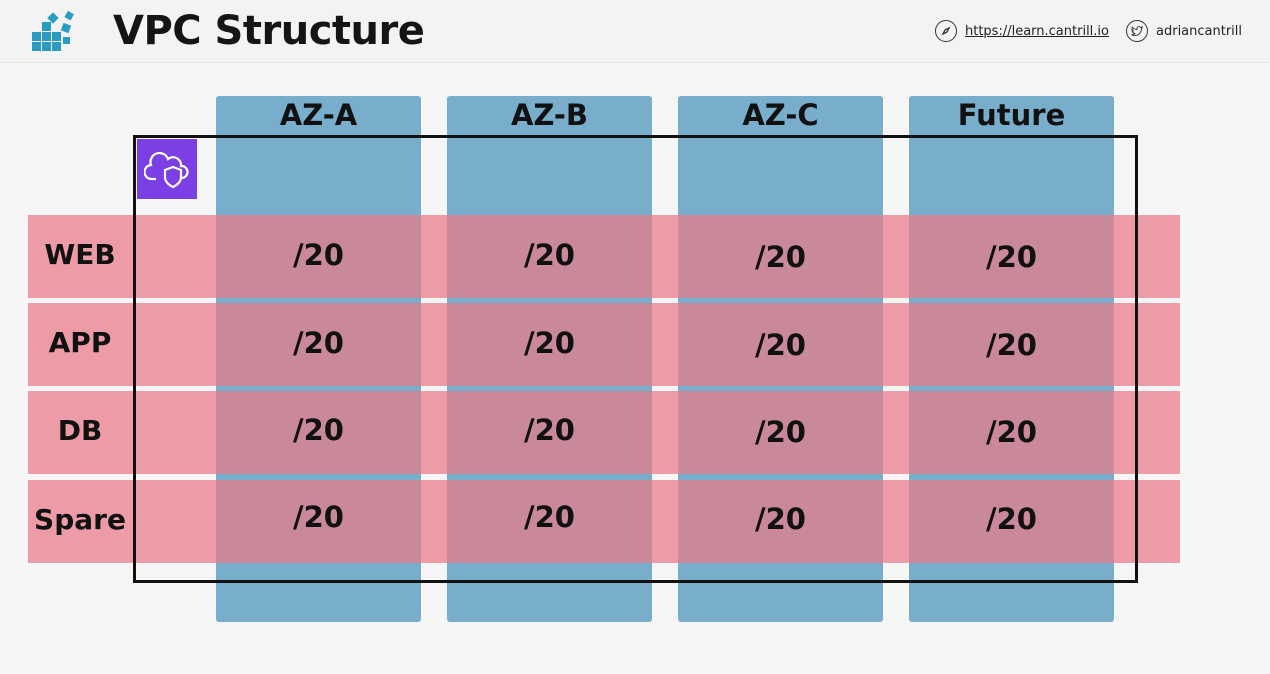 This screenshot has height=674, width=1270. What do you see at coordinates (80, 430) in the screenshot?
I see `tier-label: DB` at bounding box center [80, 430].